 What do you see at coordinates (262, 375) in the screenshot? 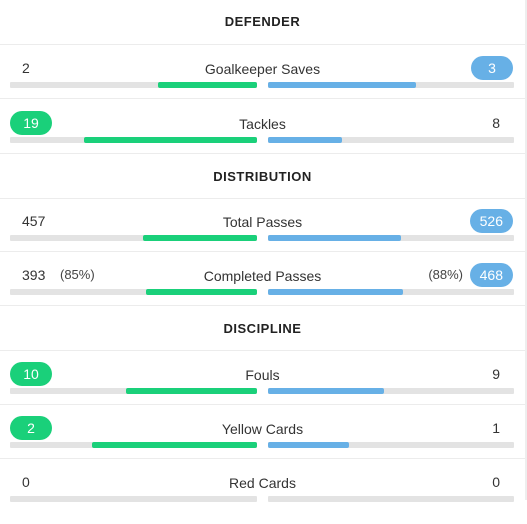
I see `stat-label: Fouls` at bounding box center [262, 375].